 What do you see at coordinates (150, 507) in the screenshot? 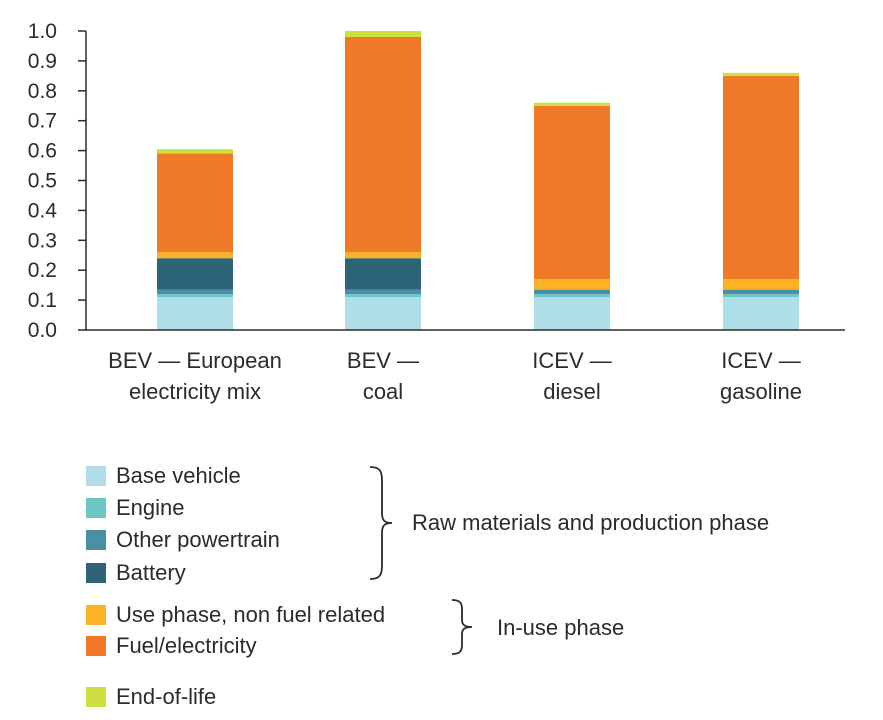
I see `legend-label: Engine` at bounding box center [150, 507].